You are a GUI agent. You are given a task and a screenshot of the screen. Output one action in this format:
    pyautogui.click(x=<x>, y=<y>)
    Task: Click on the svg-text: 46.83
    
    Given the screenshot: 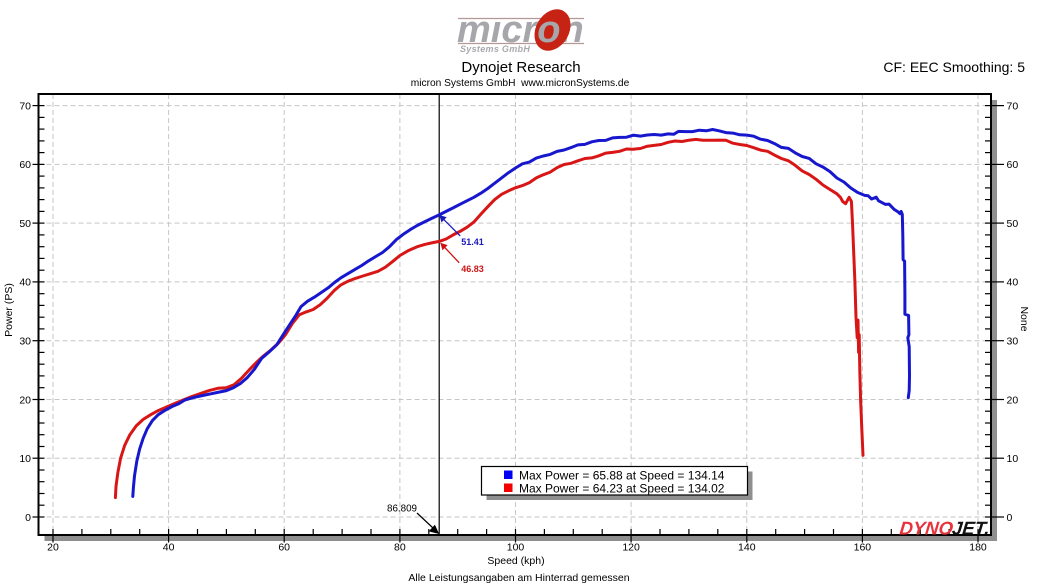 What is the action you would take?
    pyautogui.click(x=472, y=269)
    